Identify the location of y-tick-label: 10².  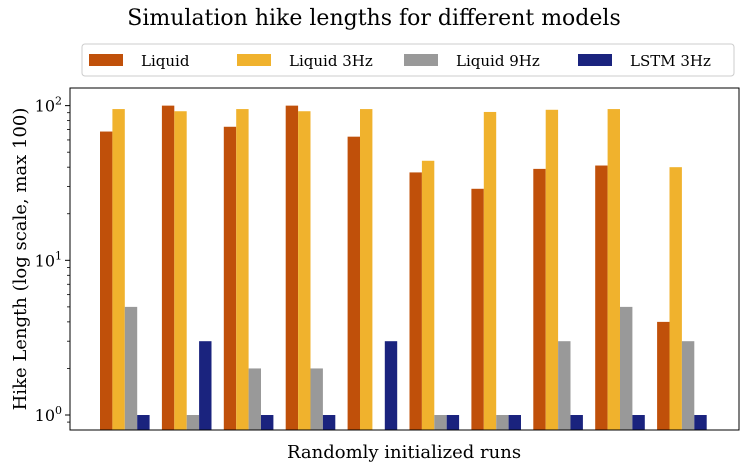
(48, 105).